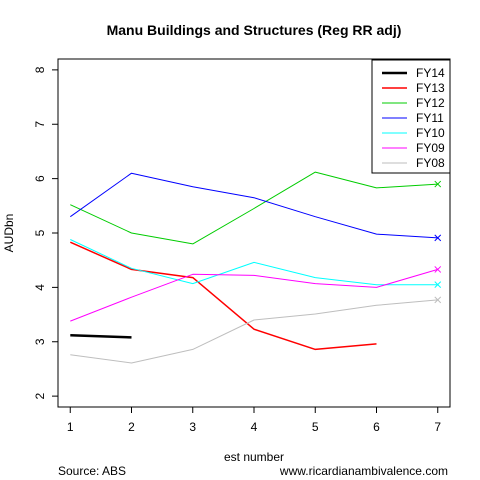 The height and width of the screenshot is (480, 480). I want to click on series-line-fy12, so click(254, 208).